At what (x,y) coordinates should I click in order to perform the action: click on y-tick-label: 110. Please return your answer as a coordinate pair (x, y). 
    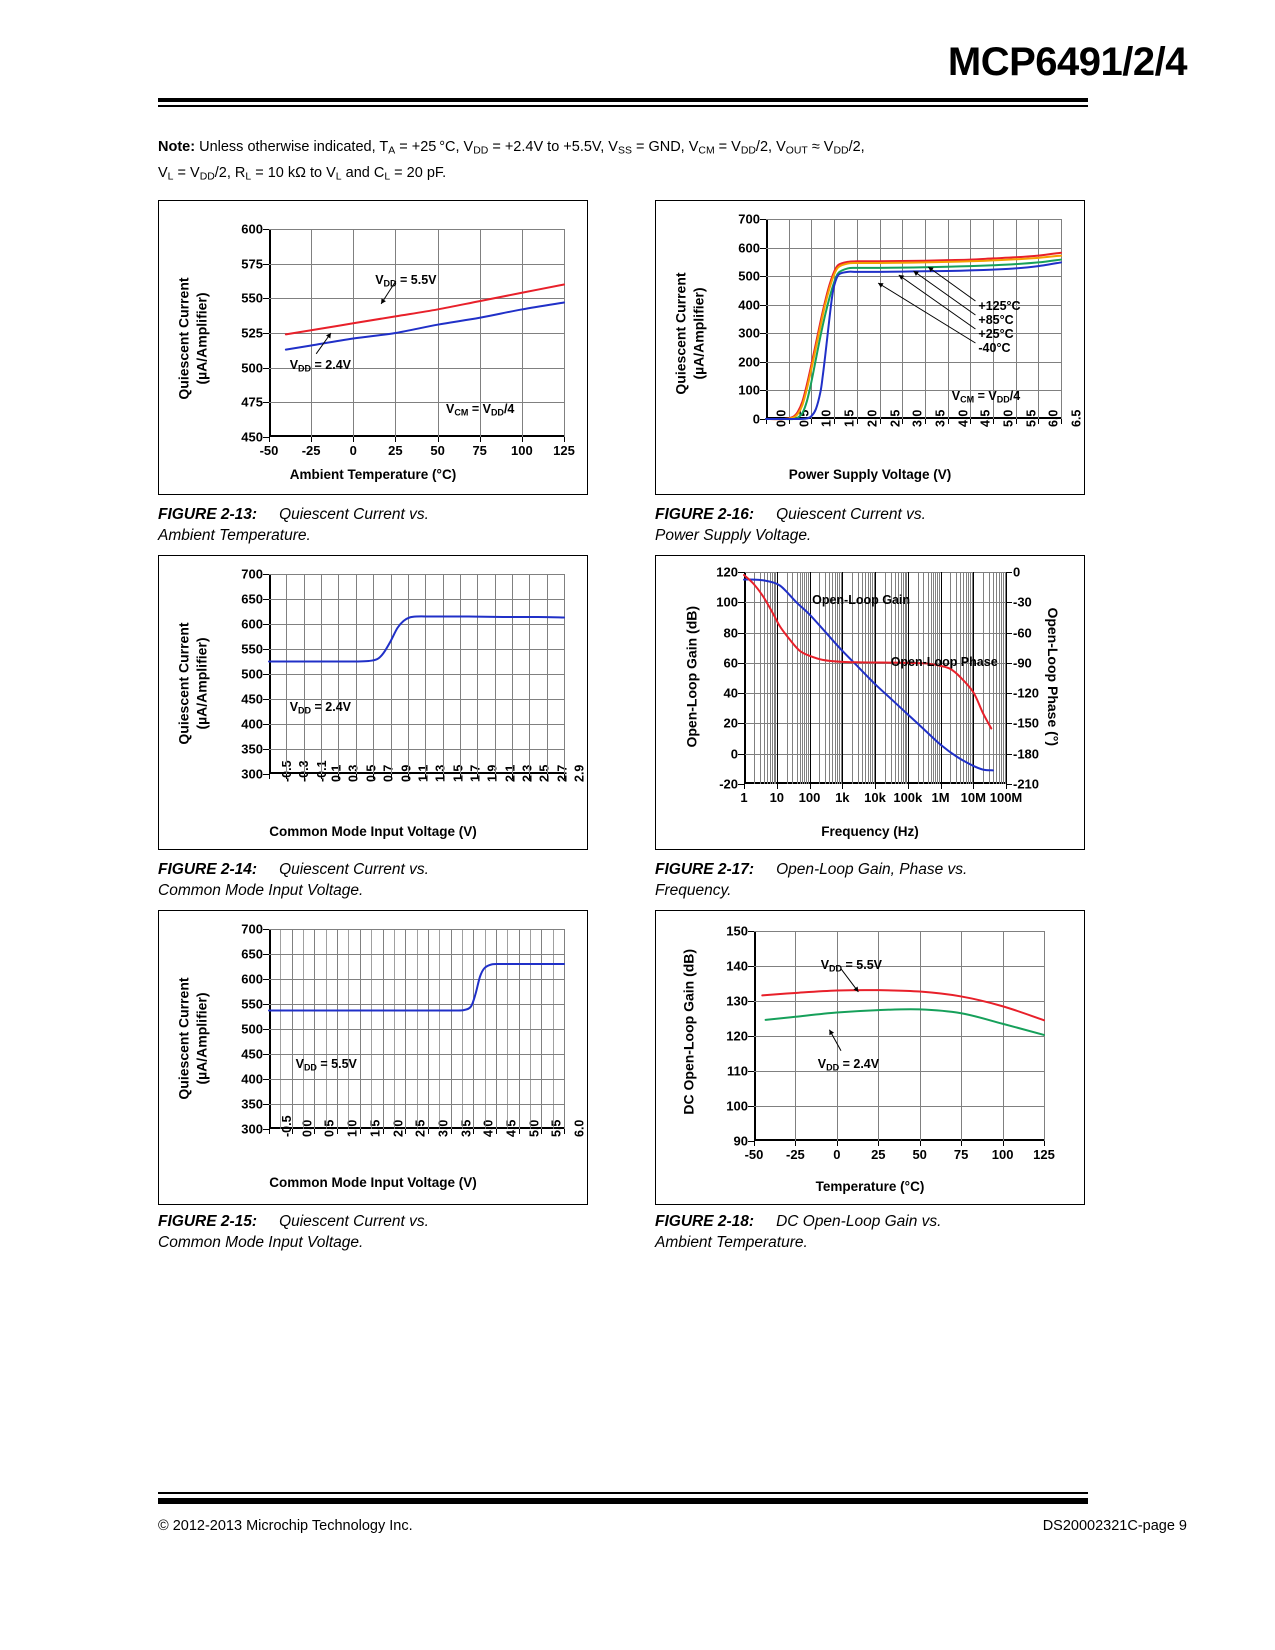
    Looking at the image, I should click on (737, 1071).